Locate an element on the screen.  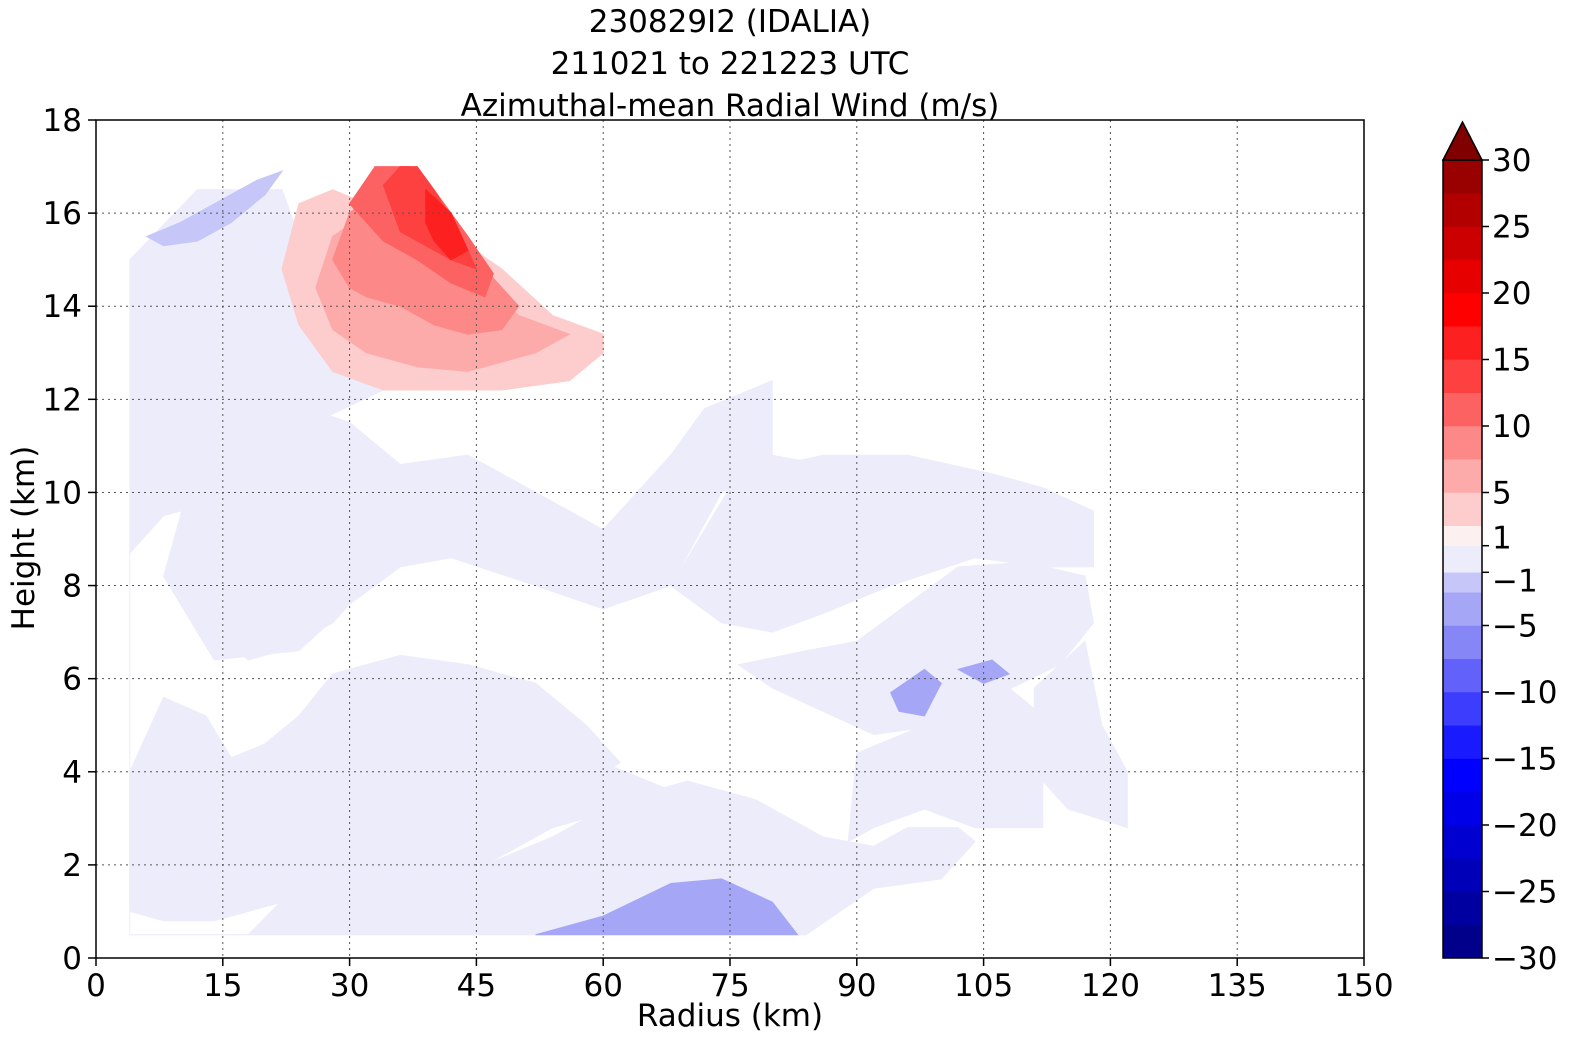
x-tick-label: 45 is located at coordinates (476, 986).